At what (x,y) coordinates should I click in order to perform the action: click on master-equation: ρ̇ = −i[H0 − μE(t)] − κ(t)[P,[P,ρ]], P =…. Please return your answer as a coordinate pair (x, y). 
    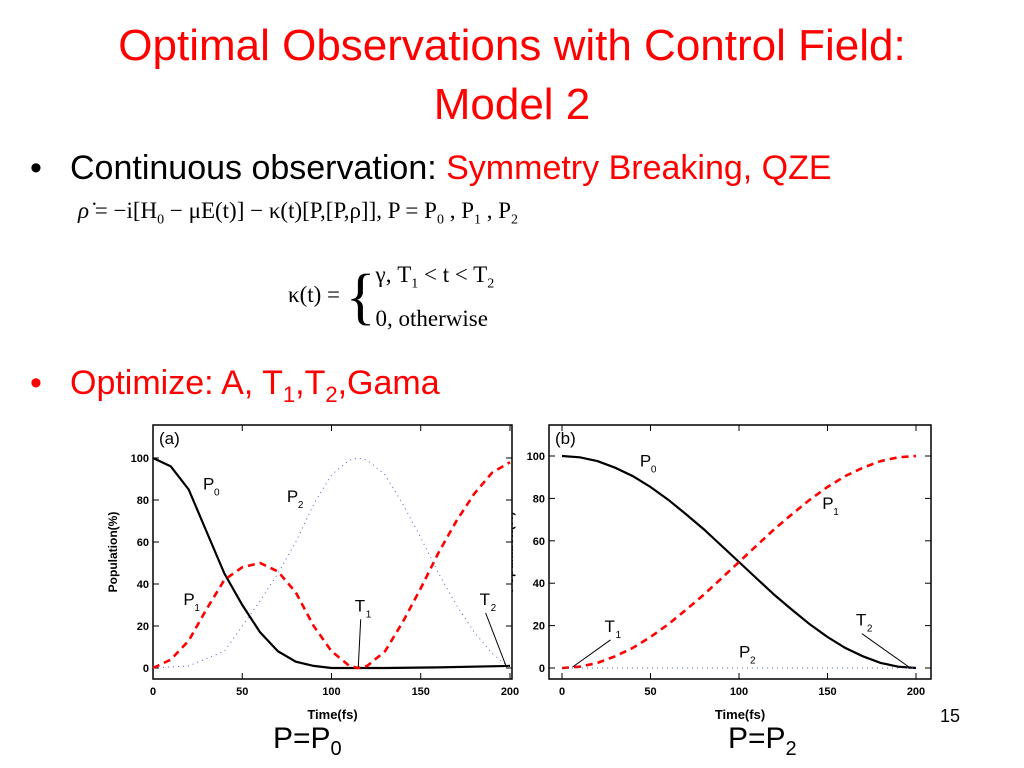
    Looking at the image, I should click on (298, 213).